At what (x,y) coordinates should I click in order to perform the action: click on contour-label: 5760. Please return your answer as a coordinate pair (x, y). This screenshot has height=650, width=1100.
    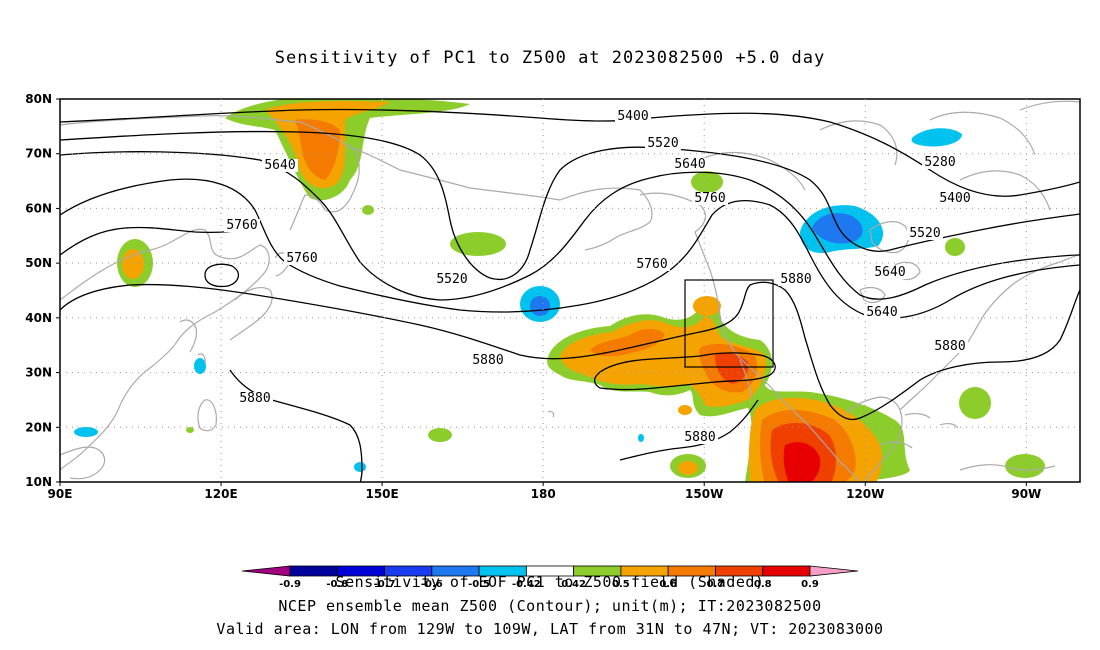
    Looking at the image, I should click on (709, 198).